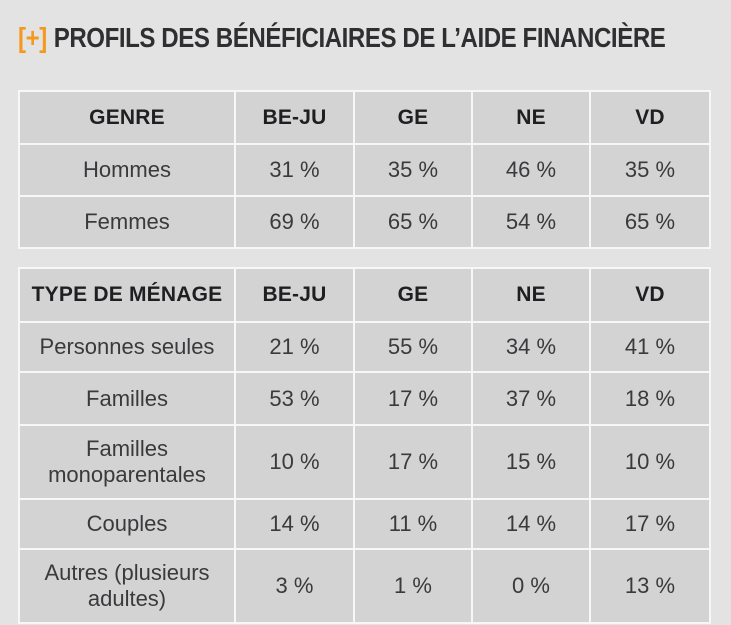  I want to click on plus-bracket-icon: [+], so click(32, 37).